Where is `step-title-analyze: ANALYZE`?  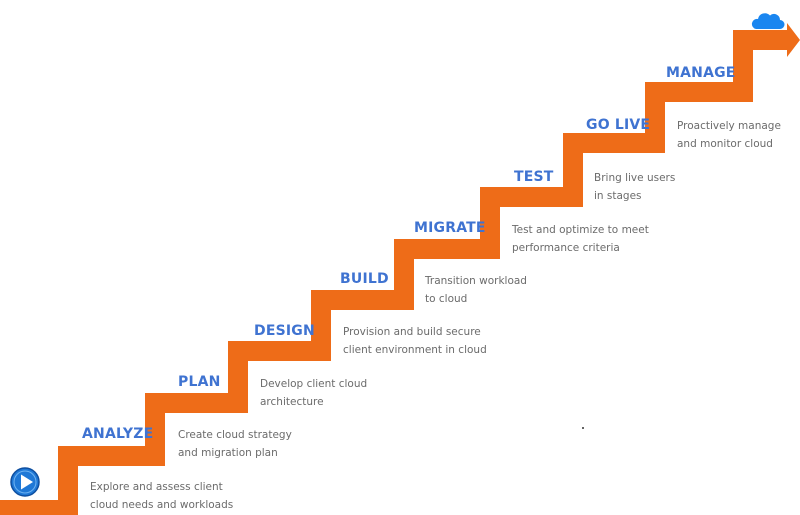
step-title-analyze: ANALYZE is located at coordinates (118, 434).